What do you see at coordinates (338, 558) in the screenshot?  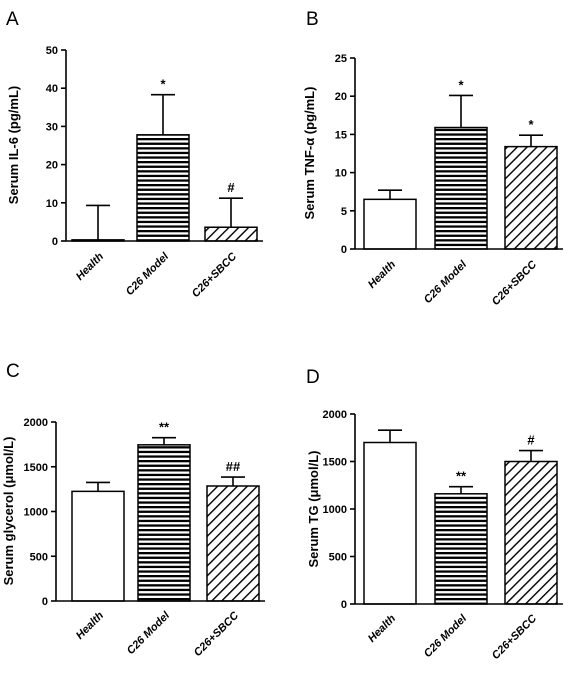 I see `panel-d-y-tick-label: 500` at bounding box center [338, 558].